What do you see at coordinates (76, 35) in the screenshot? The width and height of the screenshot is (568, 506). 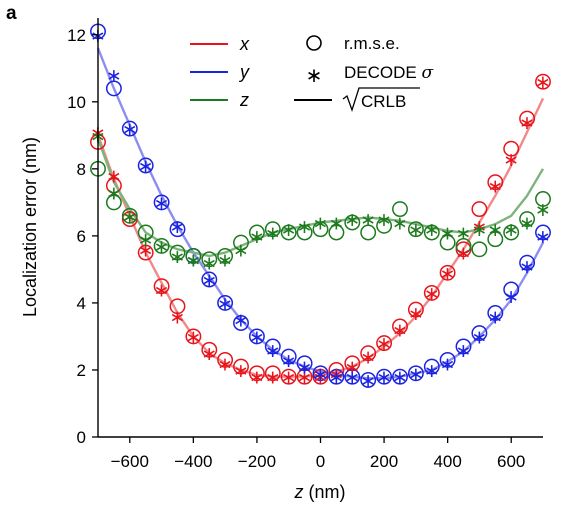 I see `y-tick-label: 12` at bounding box center [76, 35].